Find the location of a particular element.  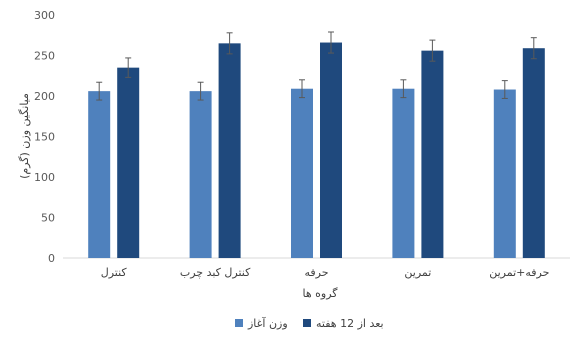

x-tick-label: کنترل کبد چرب is located at coordinates (215, 272).